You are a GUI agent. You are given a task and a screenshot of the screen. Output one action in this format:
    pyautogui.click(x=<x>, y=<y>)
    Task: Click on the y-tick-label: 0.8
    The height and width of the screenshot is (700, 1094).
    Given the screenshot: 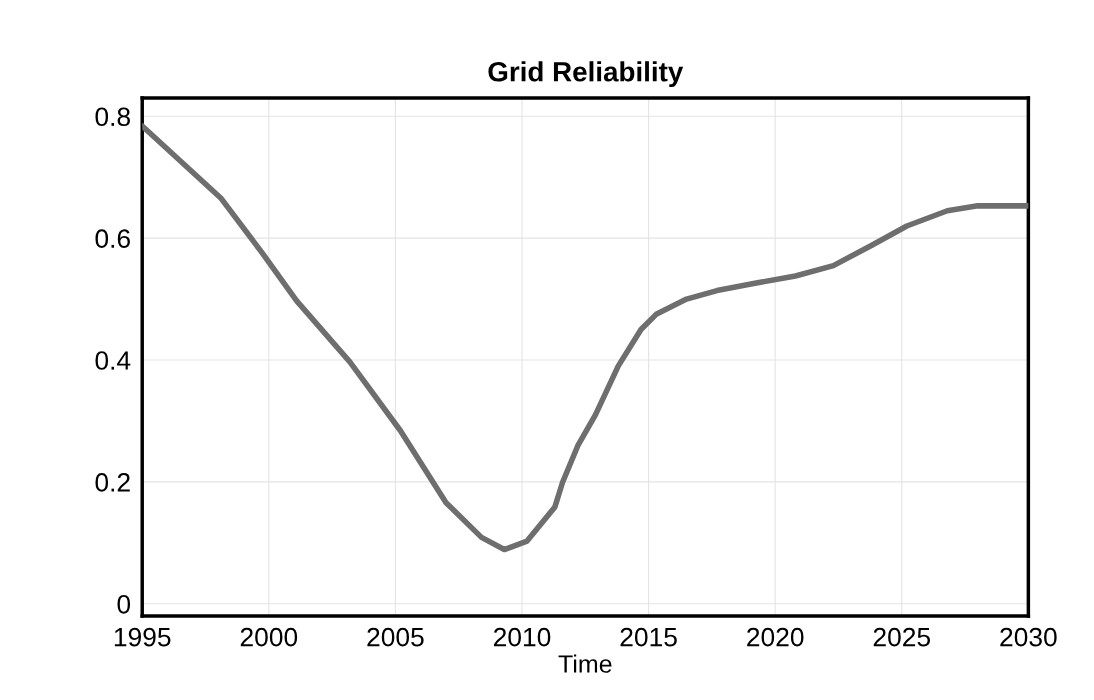 What is the action you would take?
    pyautogui.click(x=112, y=117)
    